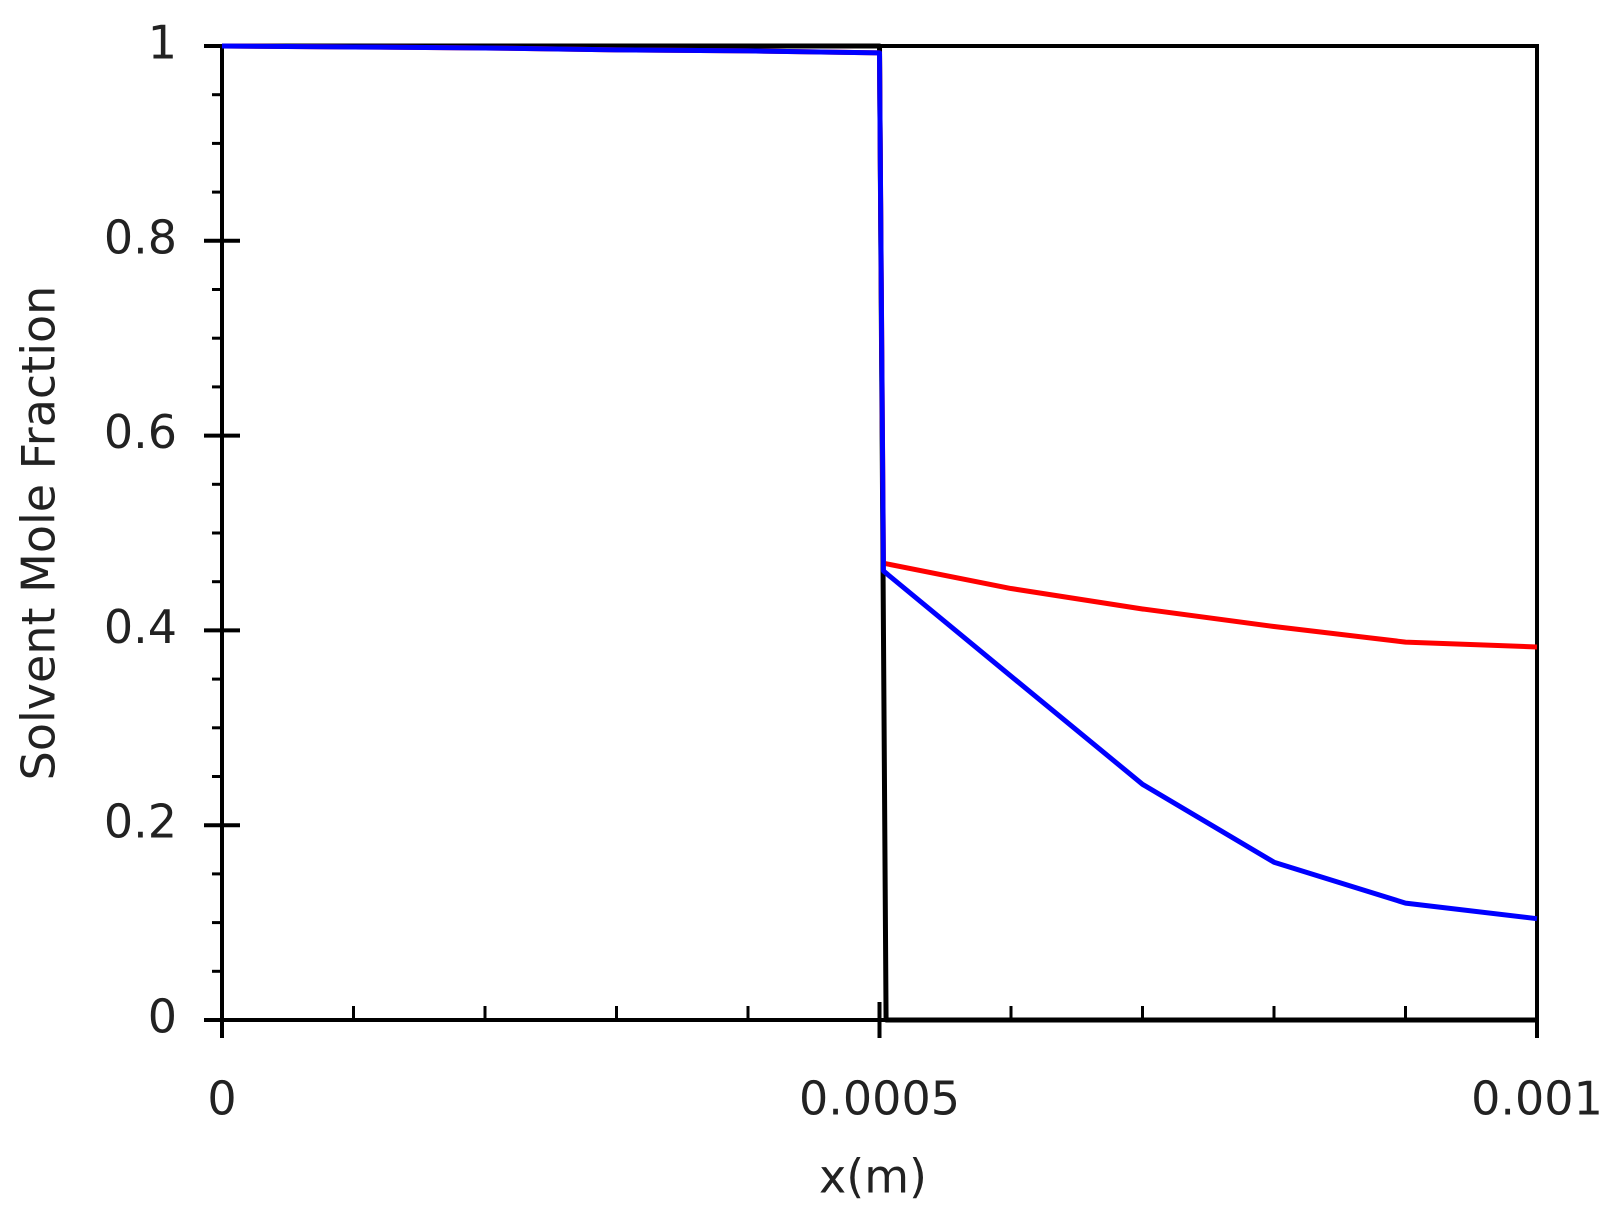 The height and width of the screenshot is (1224, 1611). I want to click on y-tick-label: 0.6, so click(140, 432).